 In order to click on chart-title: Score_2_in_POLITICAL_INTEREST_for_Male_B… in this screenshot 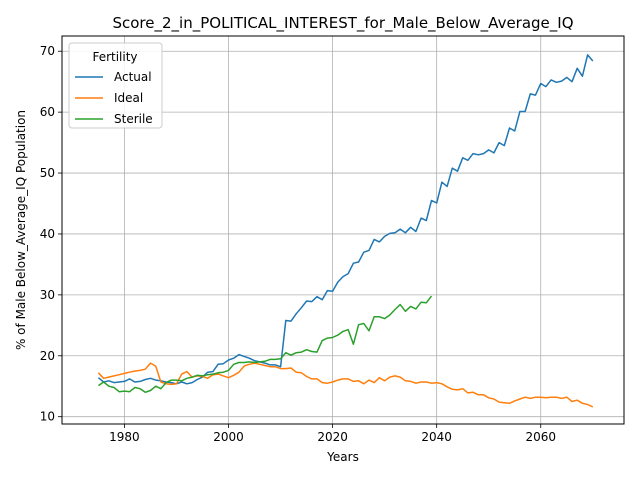, I will do `click(342, 23)`.